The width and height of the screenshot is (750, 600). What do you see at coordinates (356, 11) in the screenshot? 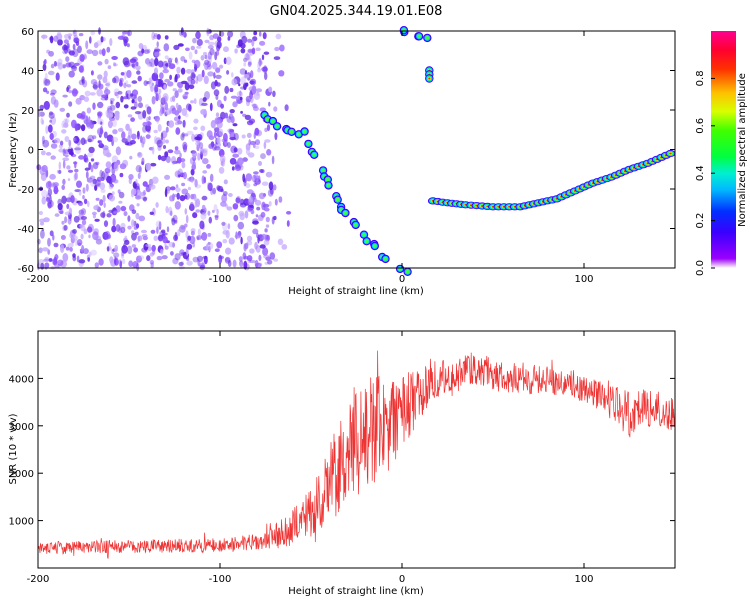
I see `chart-title: GN04.2025.344.19.01.E08` at bounding box center [356, 11].